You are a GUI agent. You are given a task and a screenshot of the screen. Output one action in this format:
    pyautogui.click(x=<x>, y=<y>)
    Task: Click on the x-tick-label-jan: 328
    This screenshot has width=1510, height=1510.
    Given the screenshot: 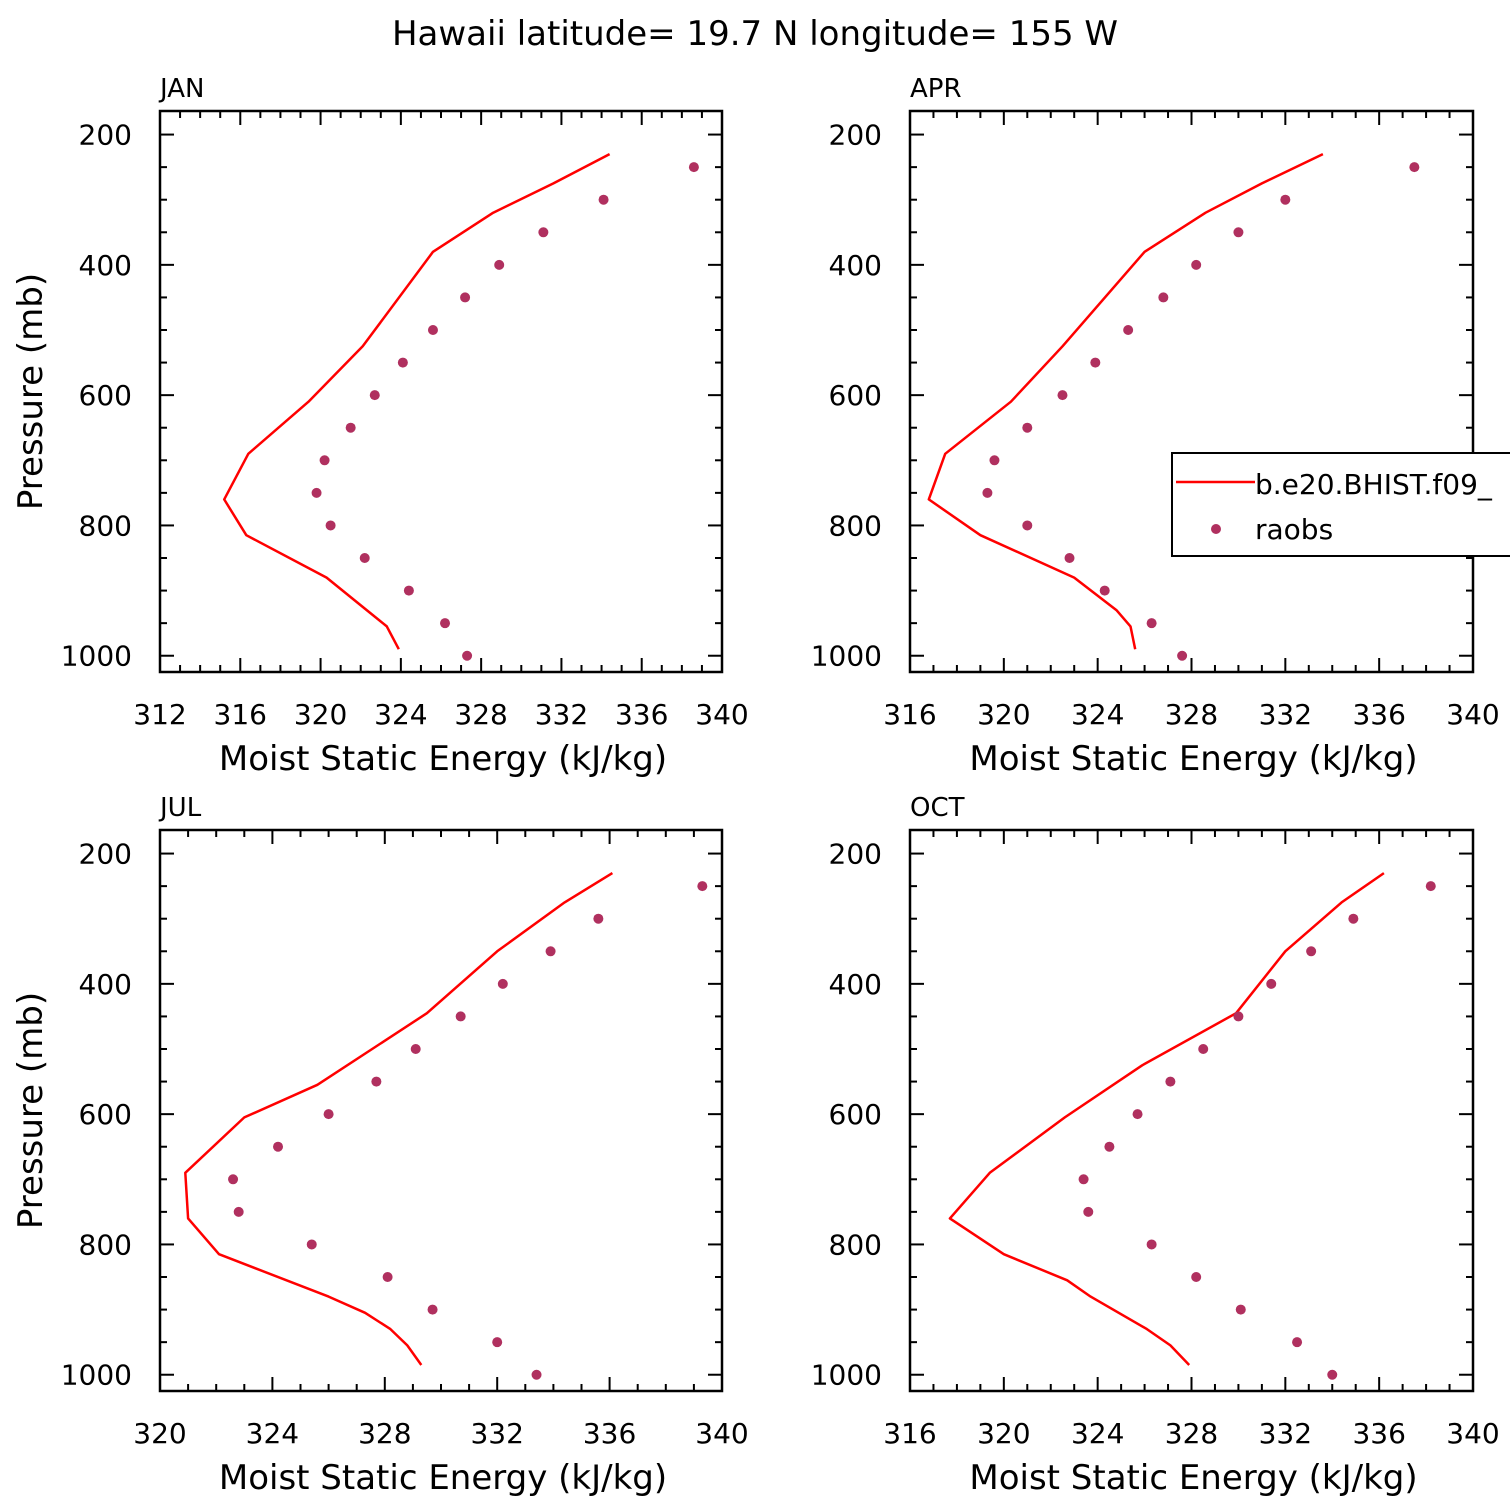 What is the action you would take?
    pyautogui.click(x=480, y=714)
    